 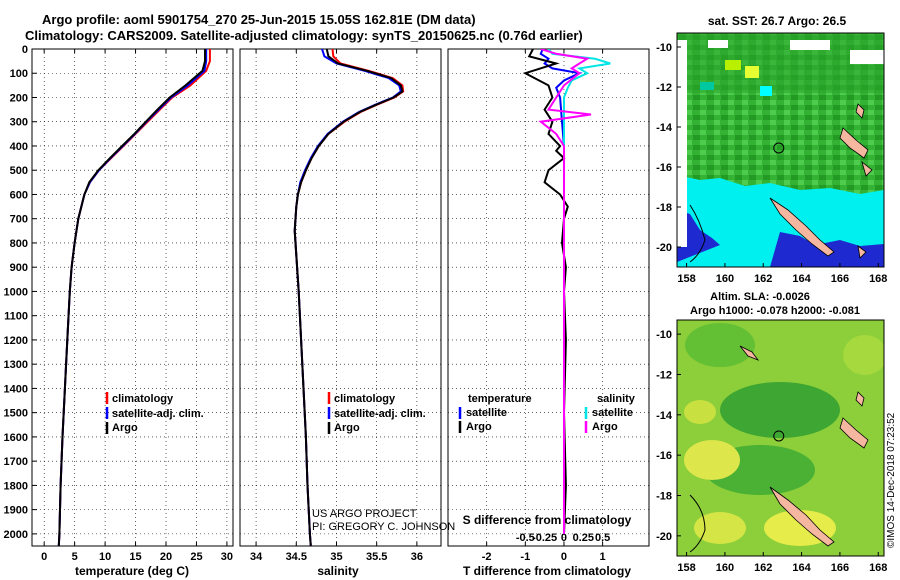 I want to click on float-location-marker, so click(x=779, y=148).